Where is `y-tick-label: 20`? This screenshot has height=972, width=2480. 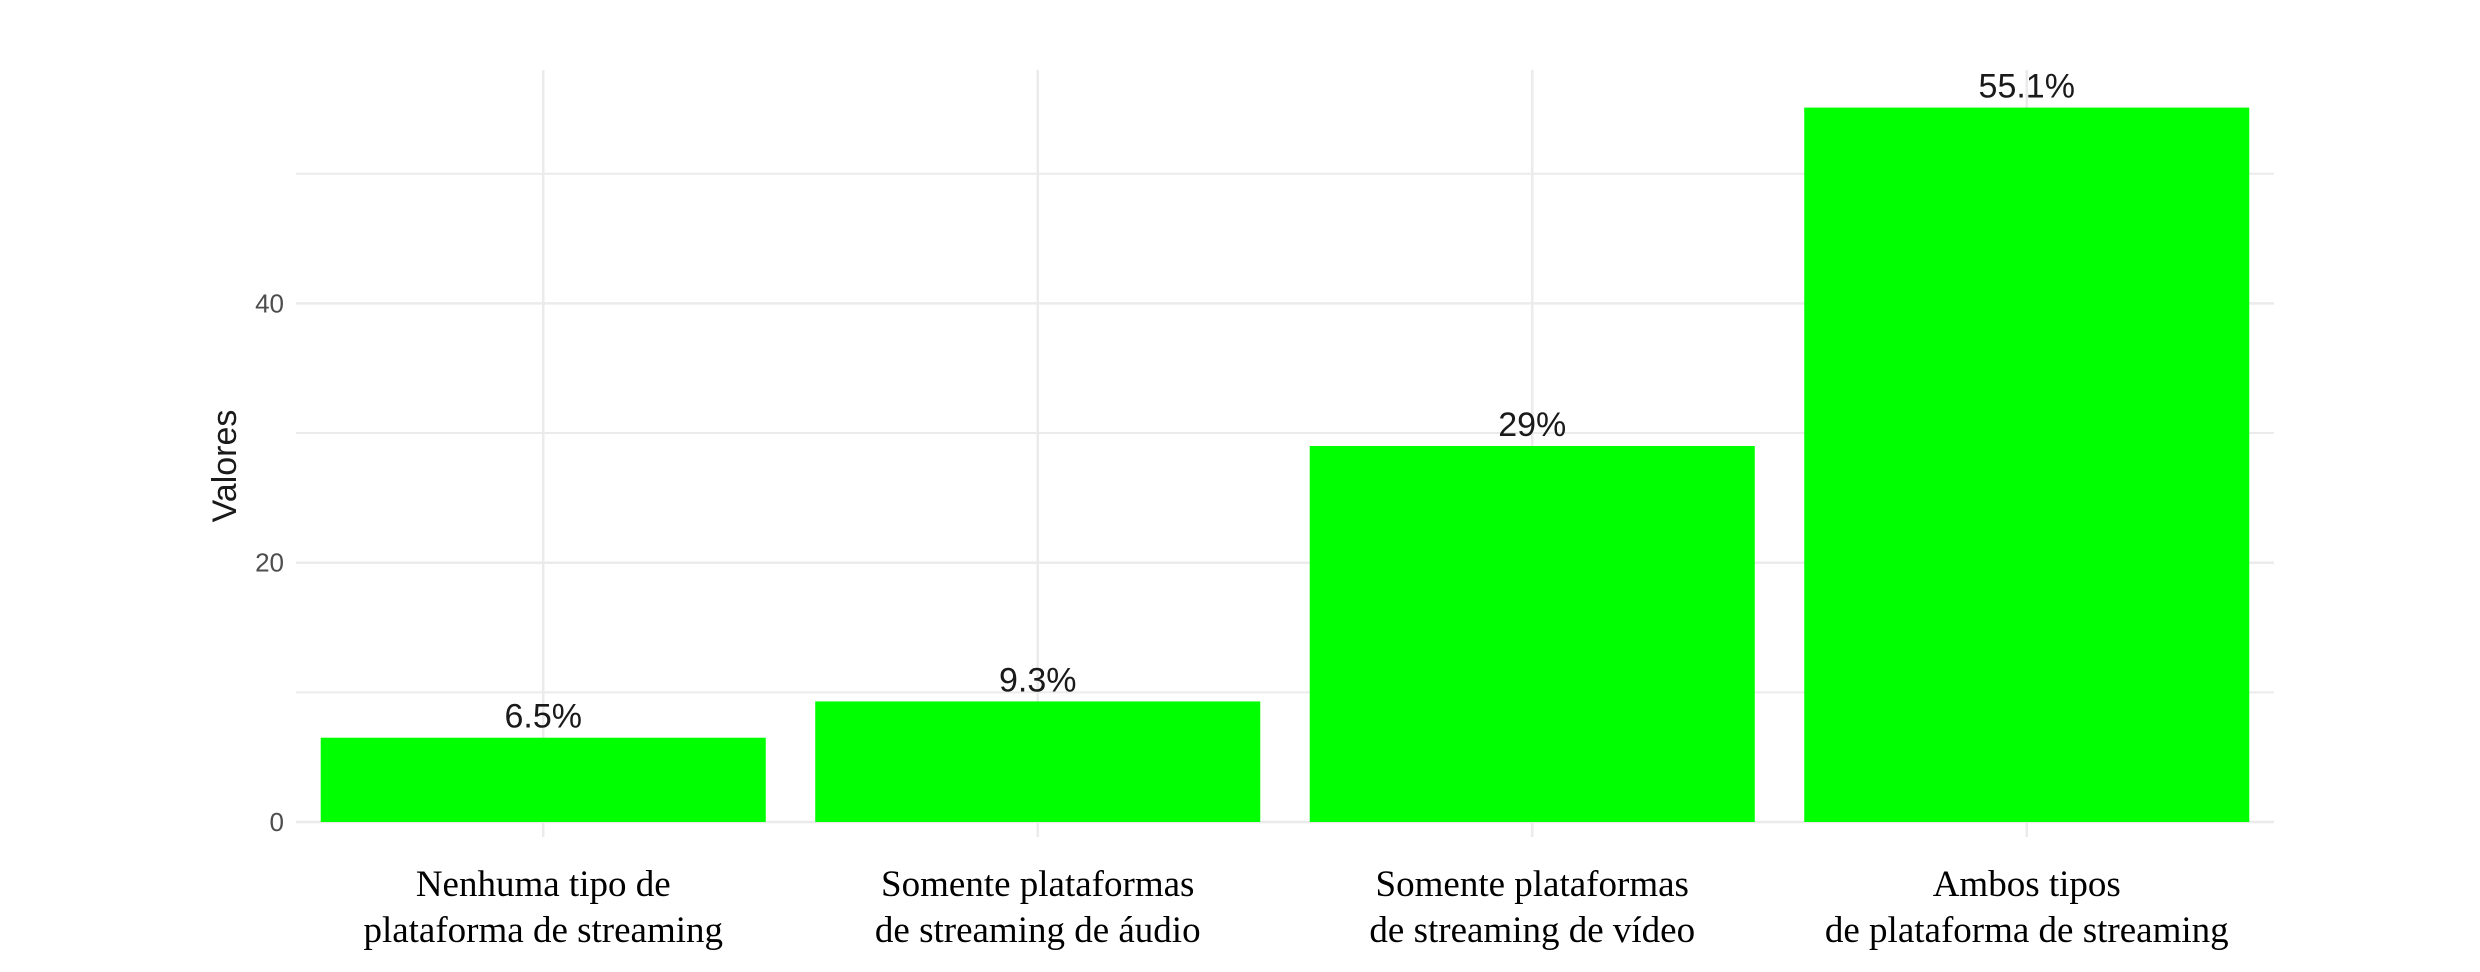
y-tick-label: 20 is located at coordinates (269, 563).